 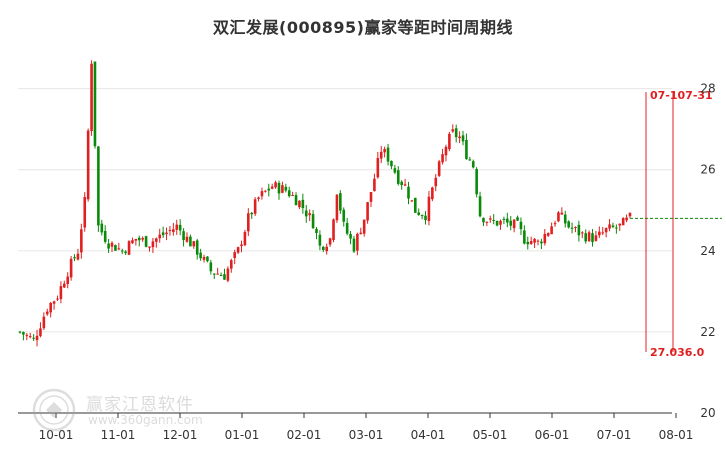 I want to click on x-tick-label: 11-01, so click(x=118, y=435).